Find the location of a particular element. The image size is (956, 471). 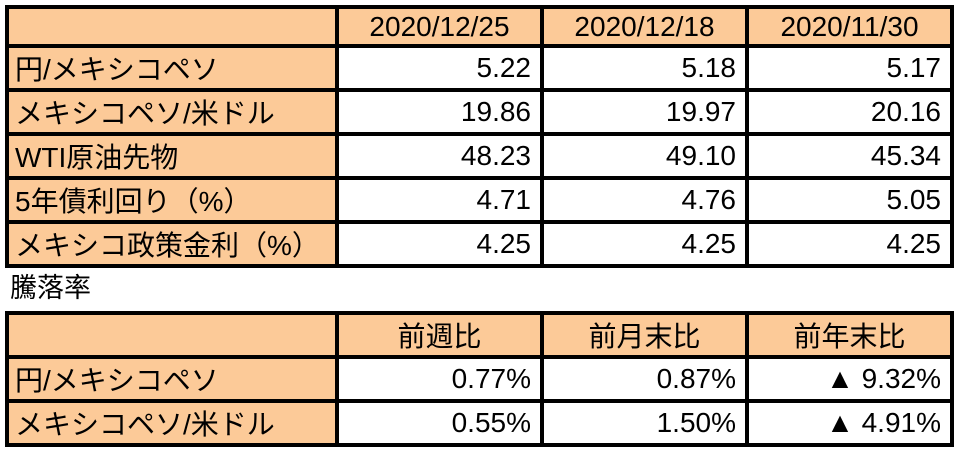

change-header-row: 前週比 前月末比 前年末比 is located at coordinates (479, 335).